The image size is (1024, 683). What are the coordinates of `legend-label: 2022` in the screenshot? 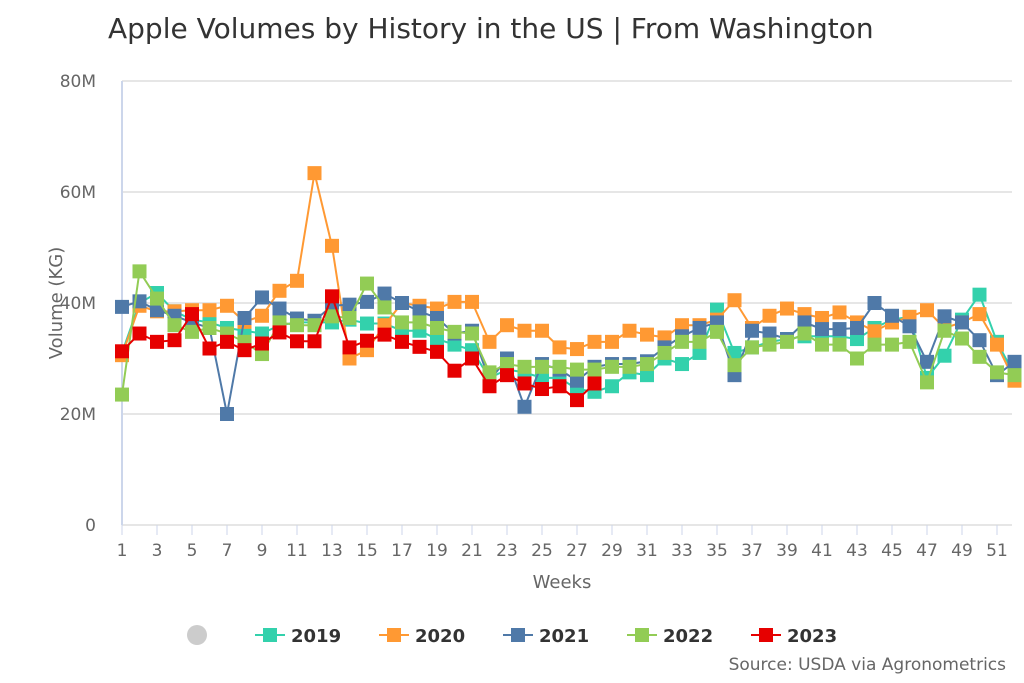 It's located at (688, 636).